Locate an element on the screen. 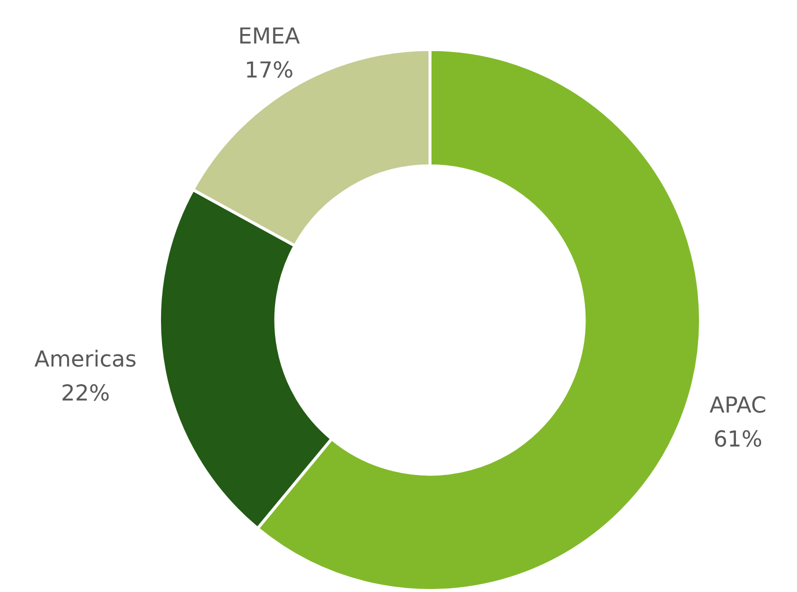  data-label: 22% is located at coordinates (85, 393).